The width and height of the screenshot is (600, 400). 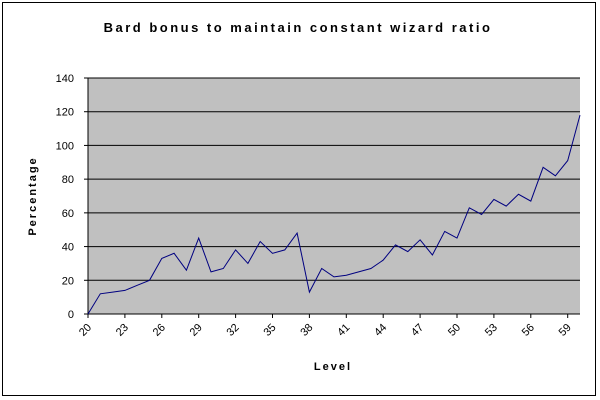 I want to click on x-tick-label: 41, so click(x=343, y=330).